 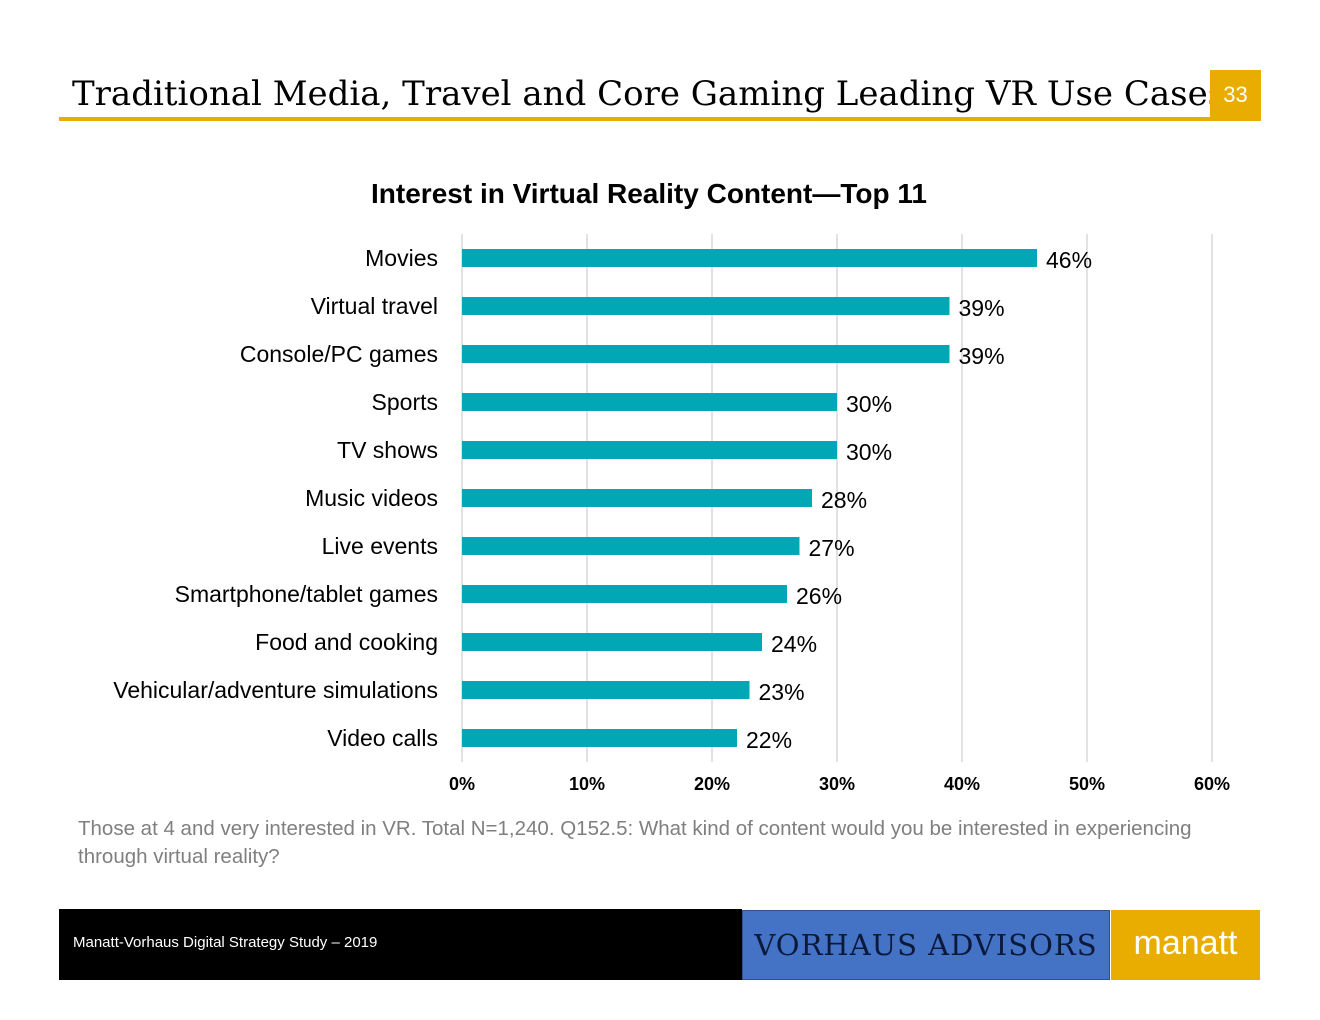 What do you see at coordinates (346, 642) in the screenshot?
I see `category-label: Food and cooking` at bounding box center [346, 642].